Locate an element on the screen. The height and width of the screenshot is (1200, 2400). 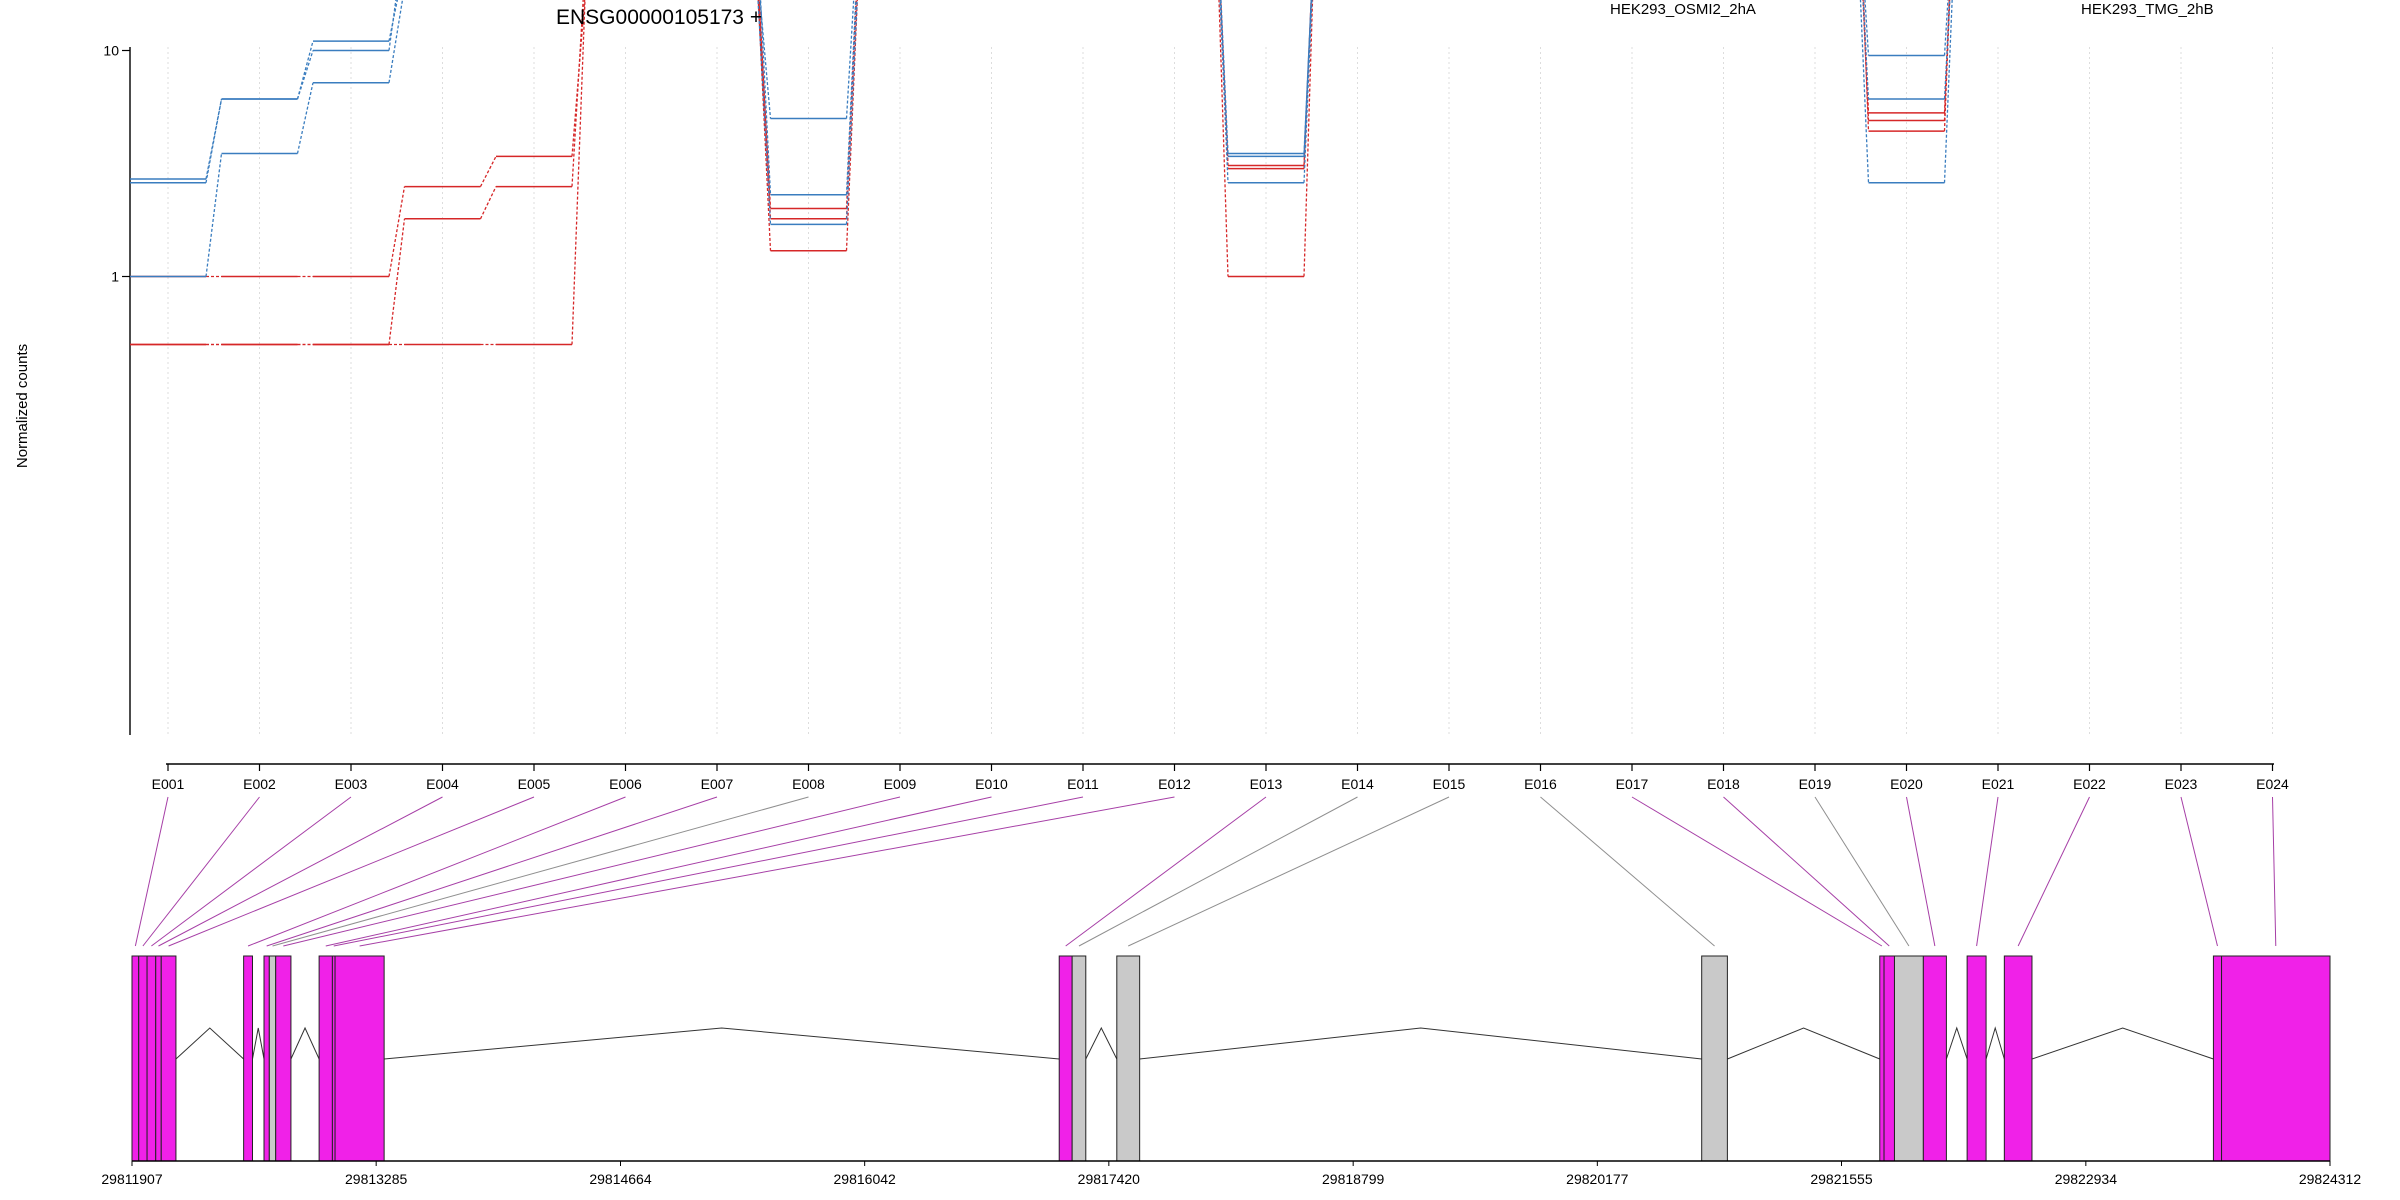
link-e018 is located at coordinates (1806, 871).